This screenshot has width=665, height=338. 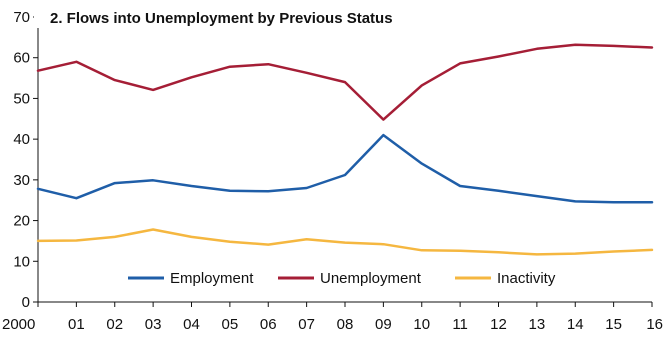 What do you see at coordinates (268, 324) in the screenshot?
I see `x-tick-label: 06` at bounding box center [268, 324].